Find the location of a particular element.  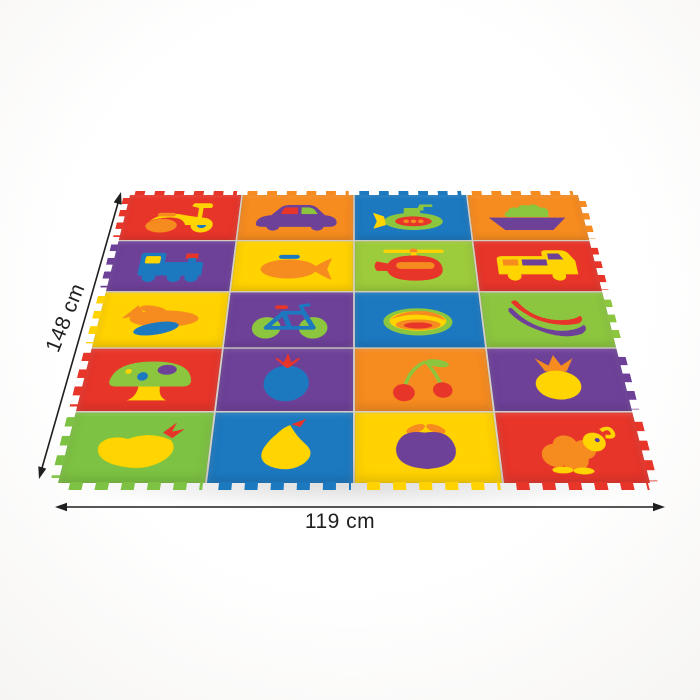

tomato-icon is located at coordinates (285, 380).